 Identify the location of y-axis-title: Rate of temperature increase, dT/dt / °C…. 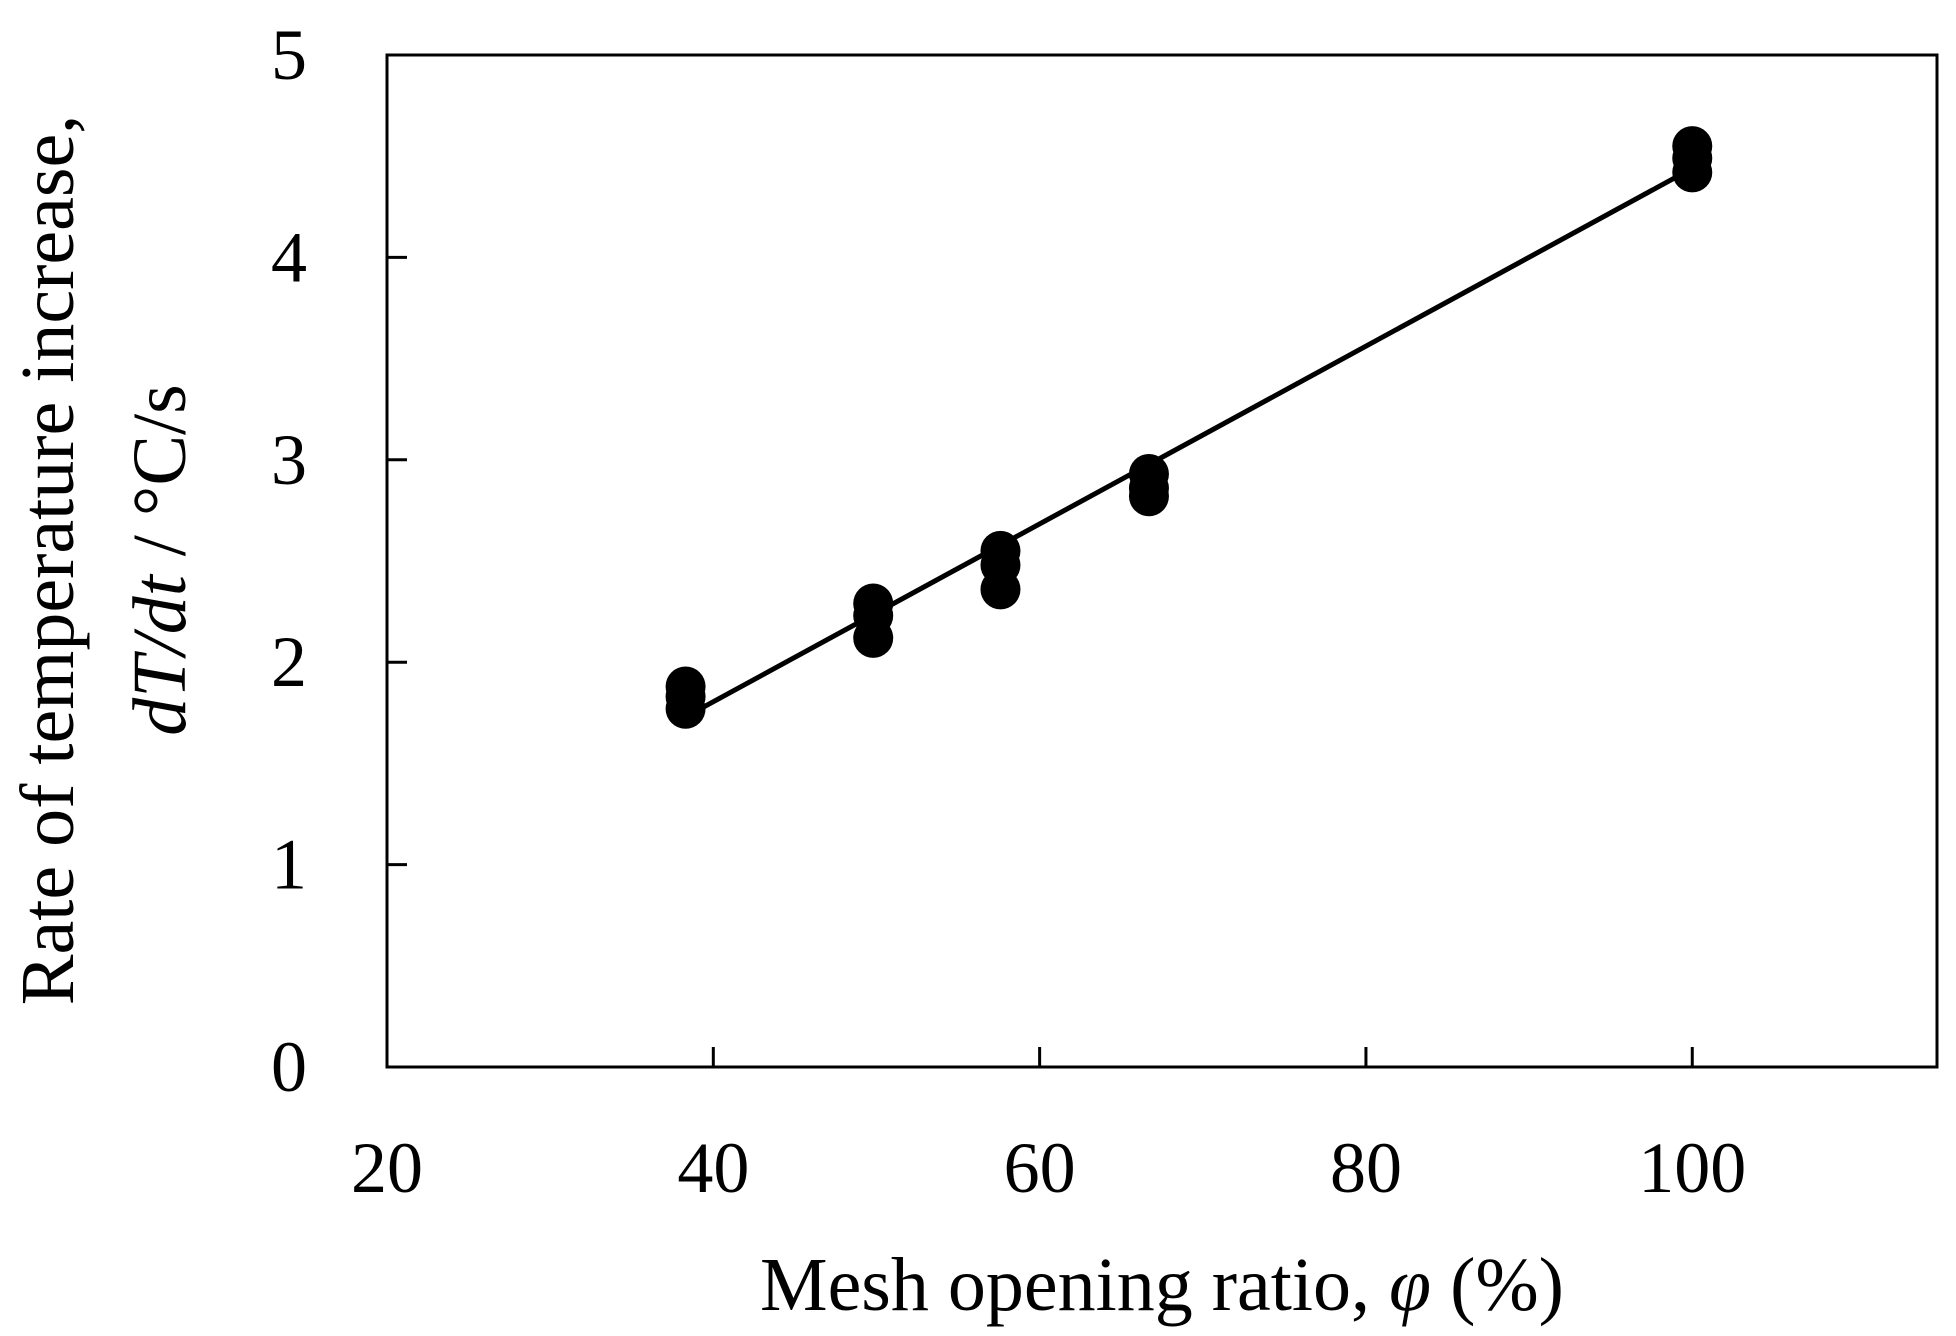
(104, 560).